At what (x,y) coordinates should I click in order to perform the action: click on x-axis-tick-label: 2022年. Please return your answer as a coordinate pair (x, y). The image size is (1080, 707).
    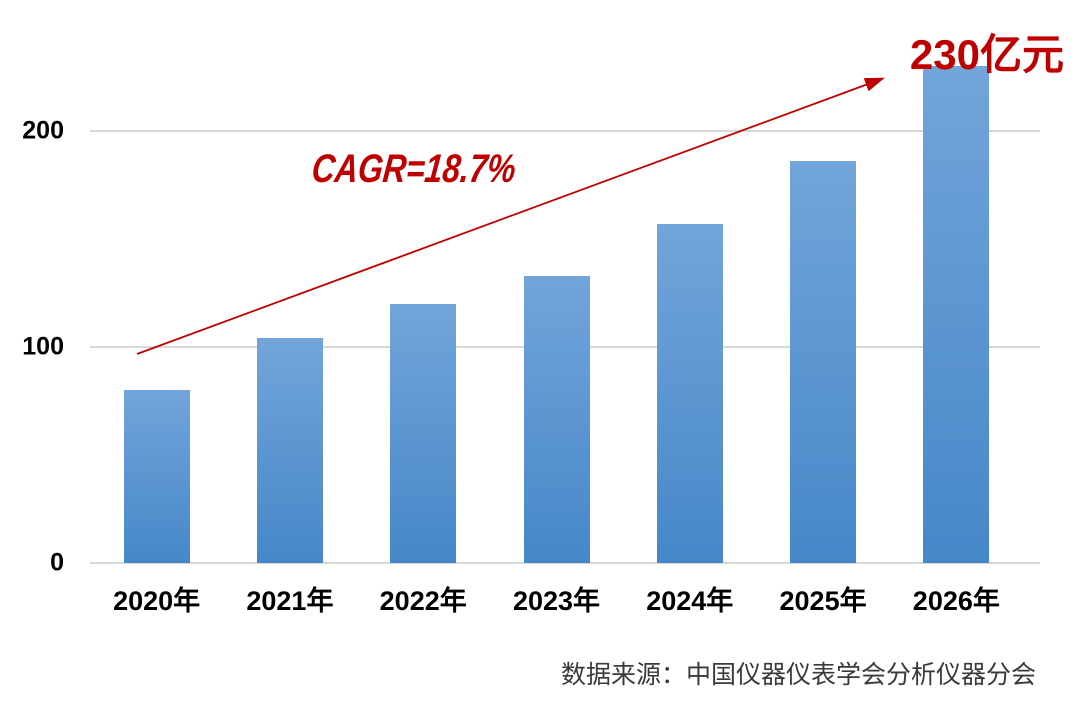
    Looking at the image, I should click on (423, 601).